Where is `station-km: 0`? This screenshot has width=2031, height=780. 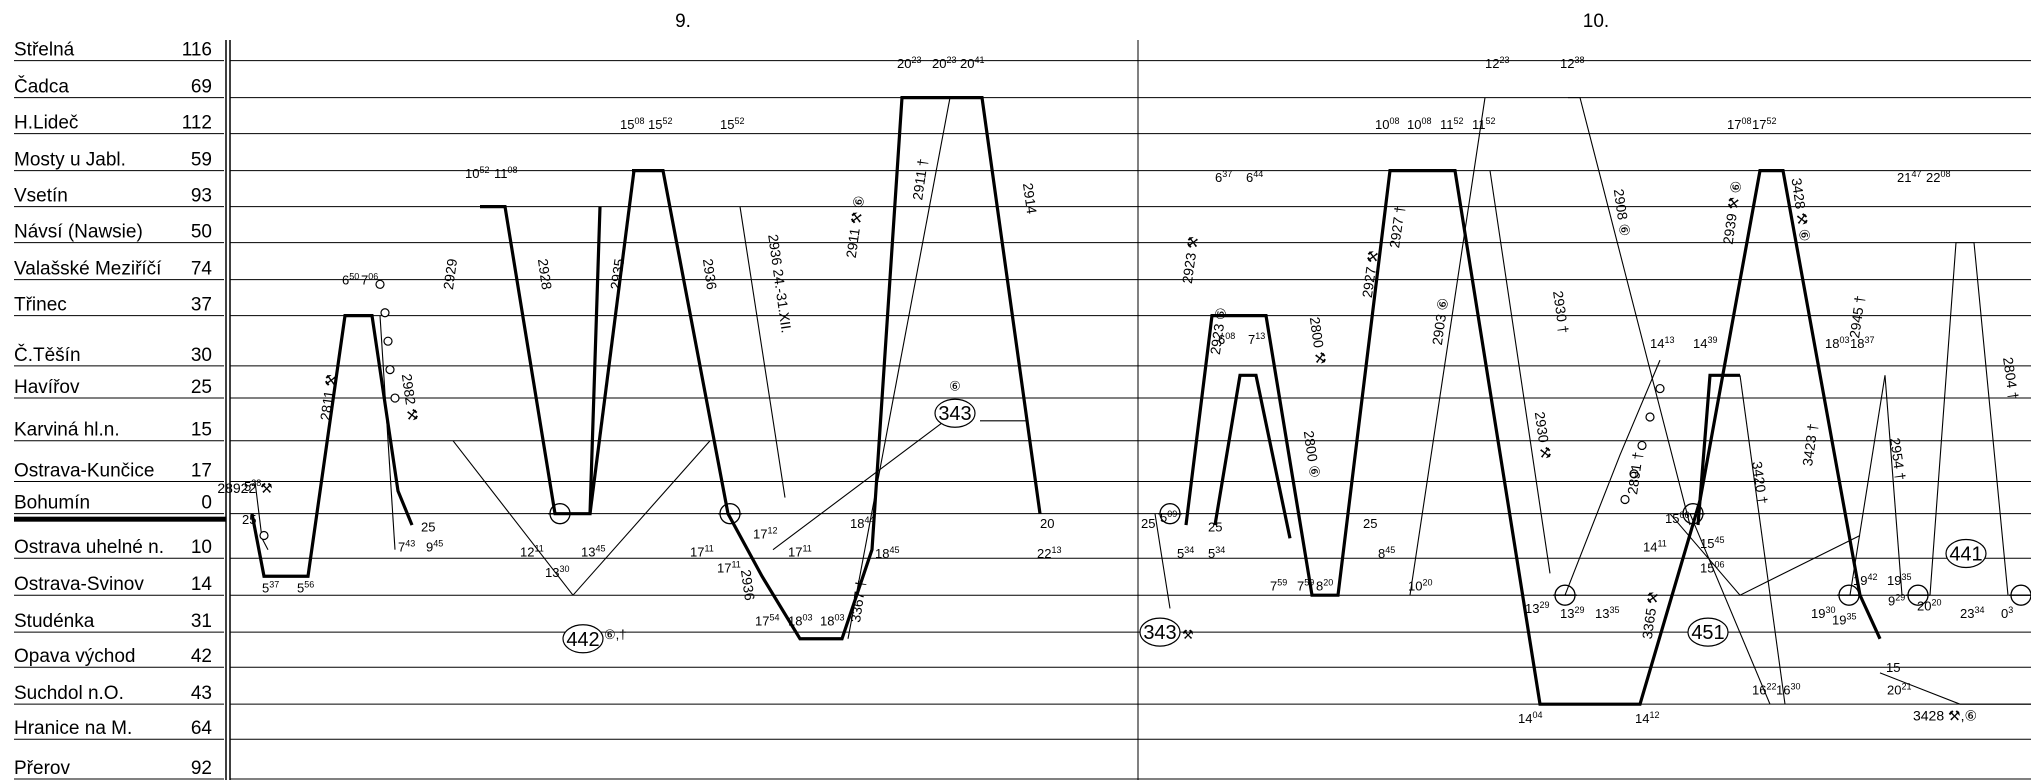
station-km: 0 is located at coordinates (206, 503).